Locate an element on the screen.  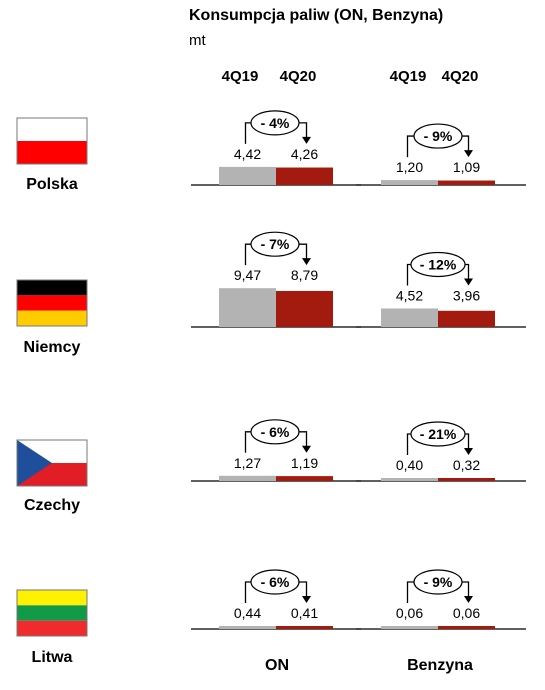
data-label: 4,52 is located at coordinates (409, 295).